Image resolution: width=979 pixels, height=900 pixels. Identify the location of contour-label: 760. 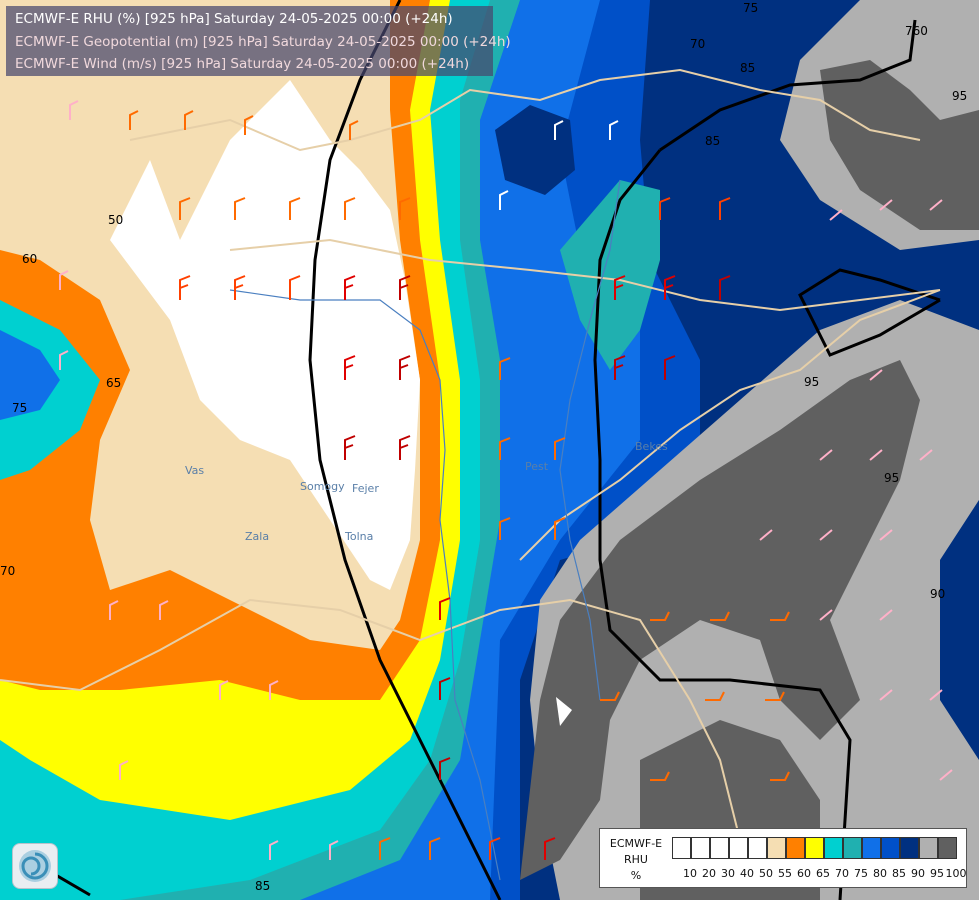
(916, 31).